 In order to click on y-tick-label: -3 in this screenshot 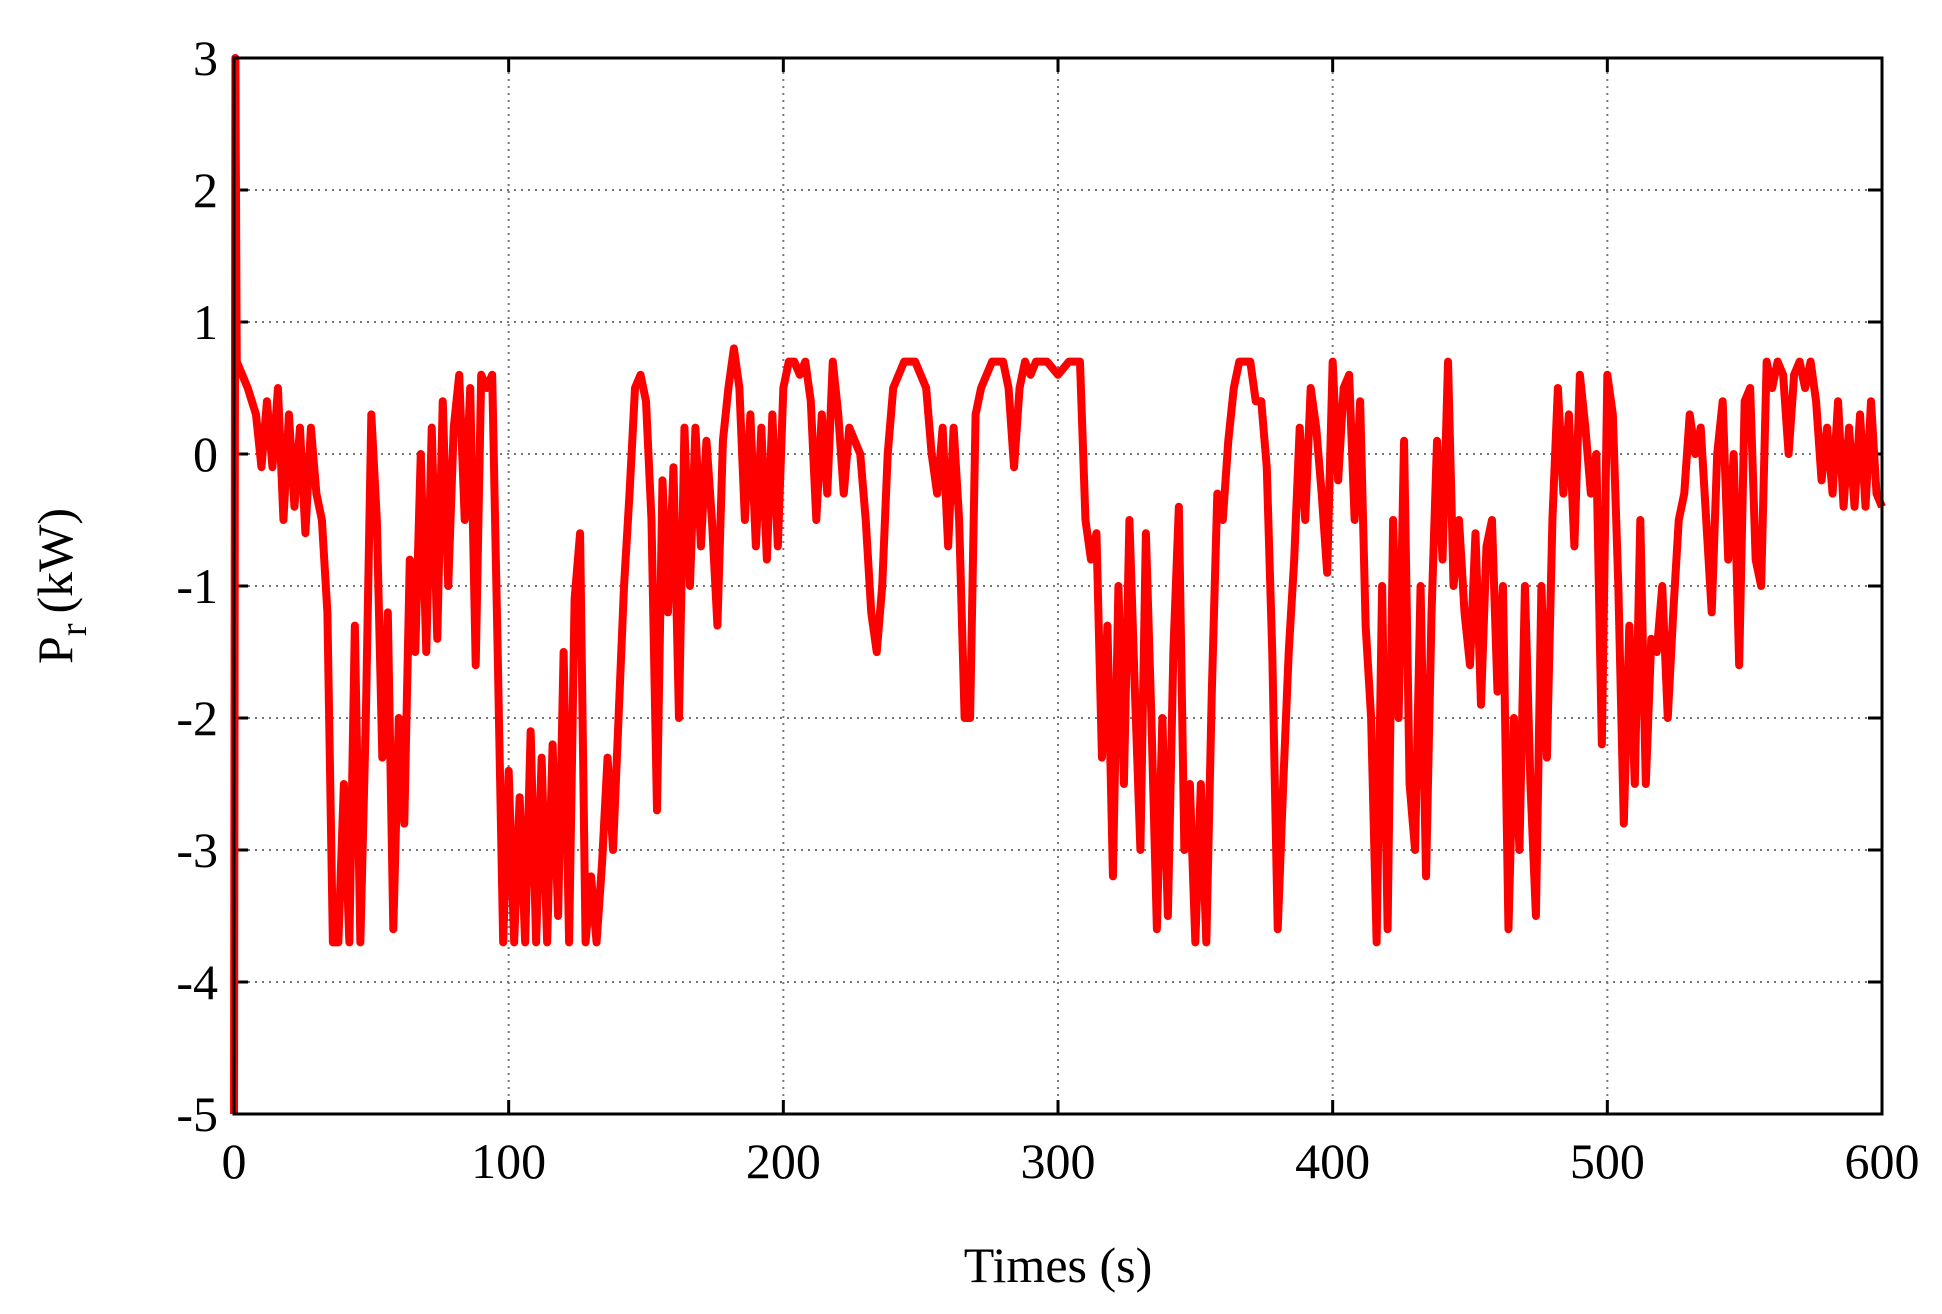, I will do `click(197, 850)`.